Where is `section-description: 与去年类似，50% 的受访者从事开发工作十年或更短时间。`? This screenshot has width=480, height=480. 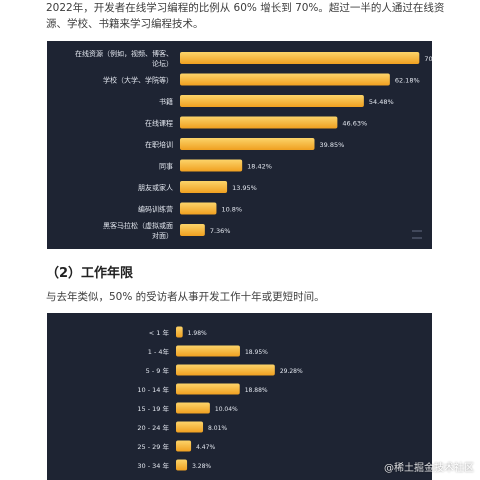 section-description: 与去年类似，50% 的受访者从事开发工作十年或更短时间。 is located at coordinates (185, 297).